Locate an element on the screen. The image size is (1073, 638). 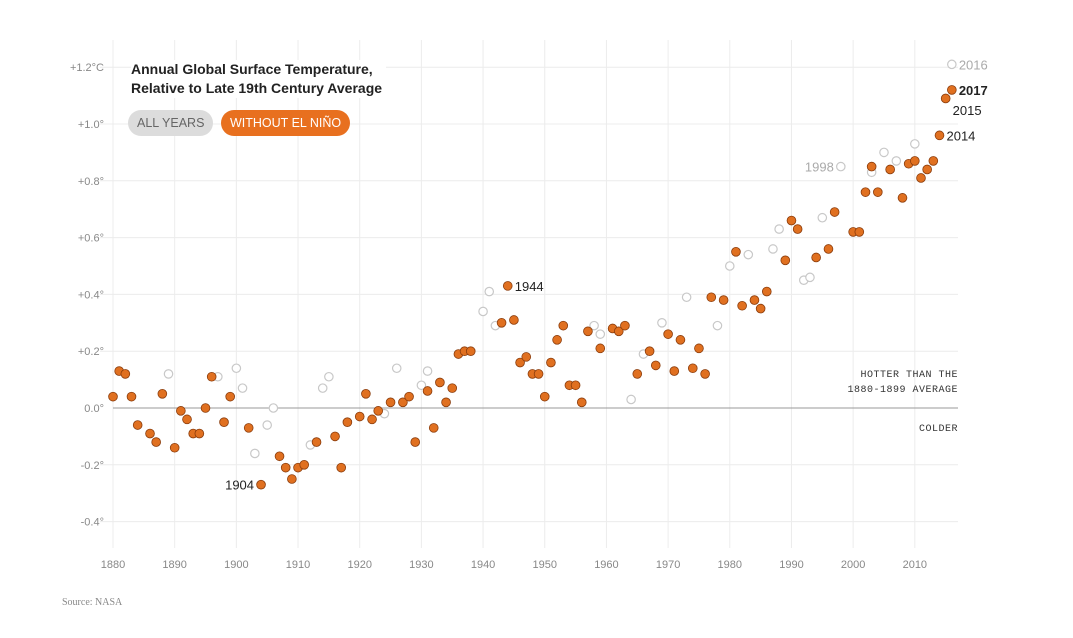
without-el-nino-button: WITHOUT EL NIÑO is located at coordinates (286, 123).